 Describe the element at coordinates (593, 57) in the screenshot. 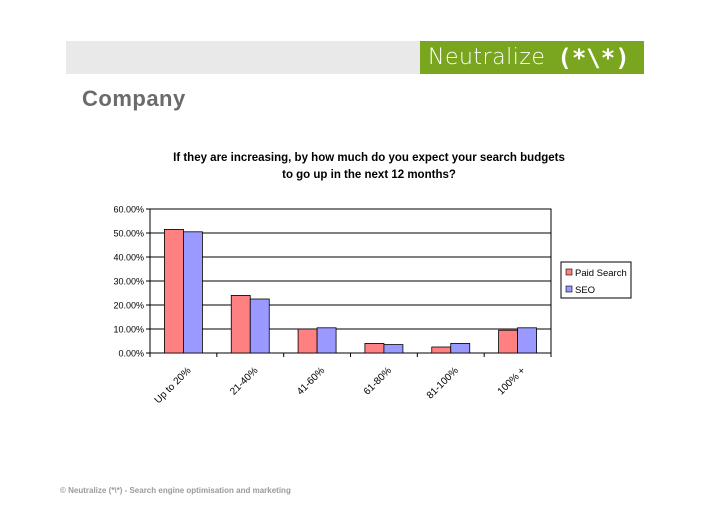

I see `brand-mark: (*\*)` at that location.